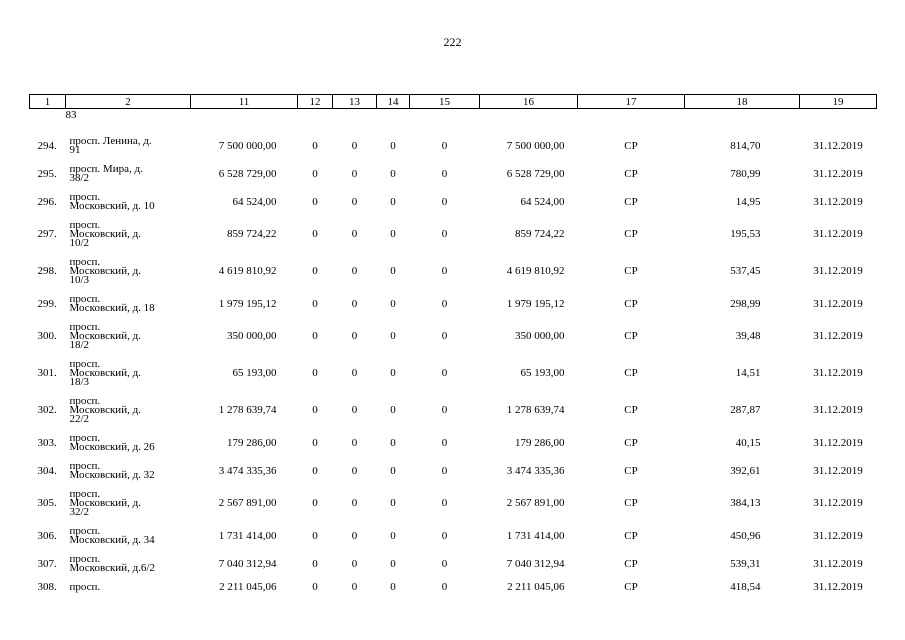  I want to click on amount-col16-cell: 2 567 891,00, so click(535, 503).